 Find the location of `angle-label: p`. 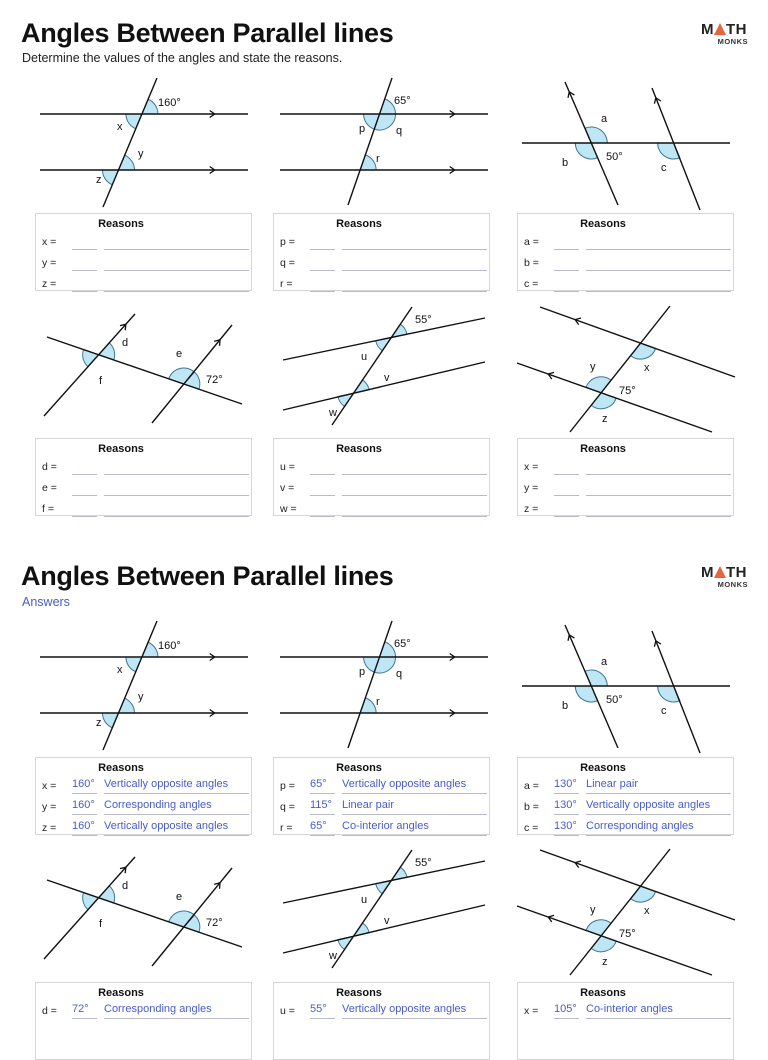

angle-label: p is located at coordinates (362, 672).